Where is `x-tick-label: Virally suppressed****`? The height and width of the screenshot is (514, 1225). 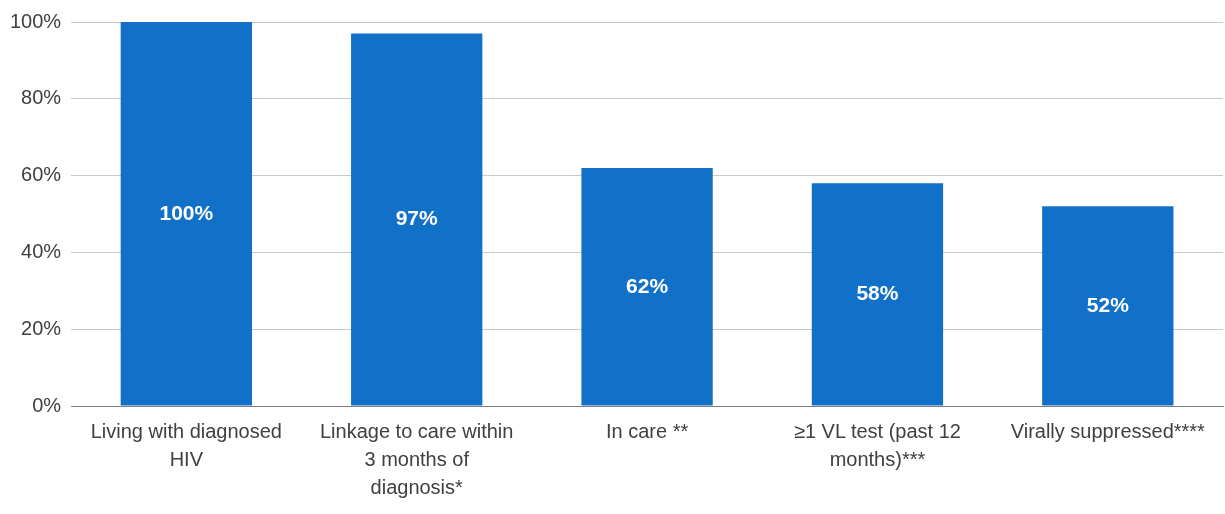
x-tick-label: Virally suppressed**** is located at coordinates (1108, 430).